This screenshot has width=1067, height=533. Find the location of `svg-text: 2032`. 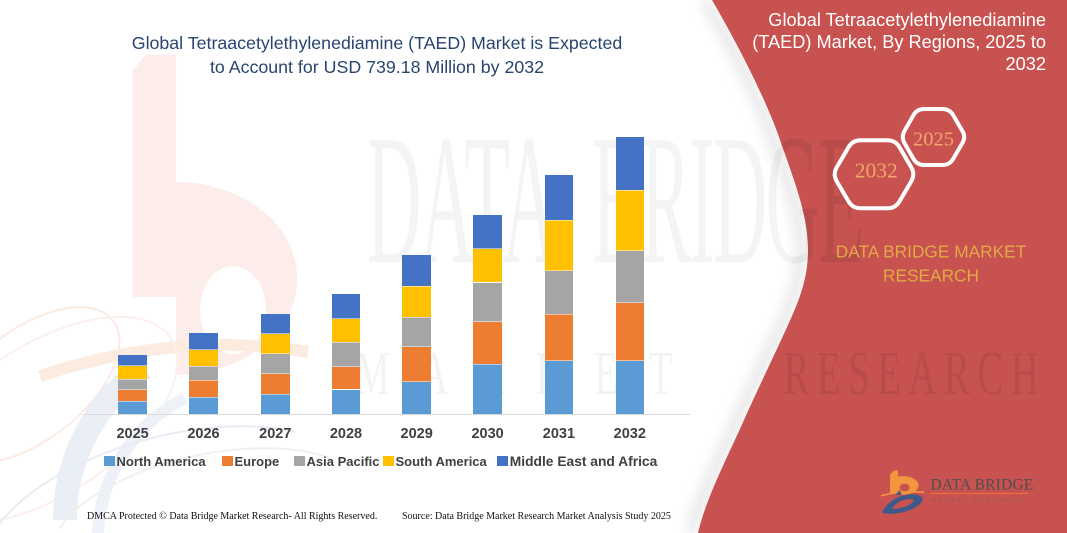

svg-text: 2032 is located at coordinates (876, 171).